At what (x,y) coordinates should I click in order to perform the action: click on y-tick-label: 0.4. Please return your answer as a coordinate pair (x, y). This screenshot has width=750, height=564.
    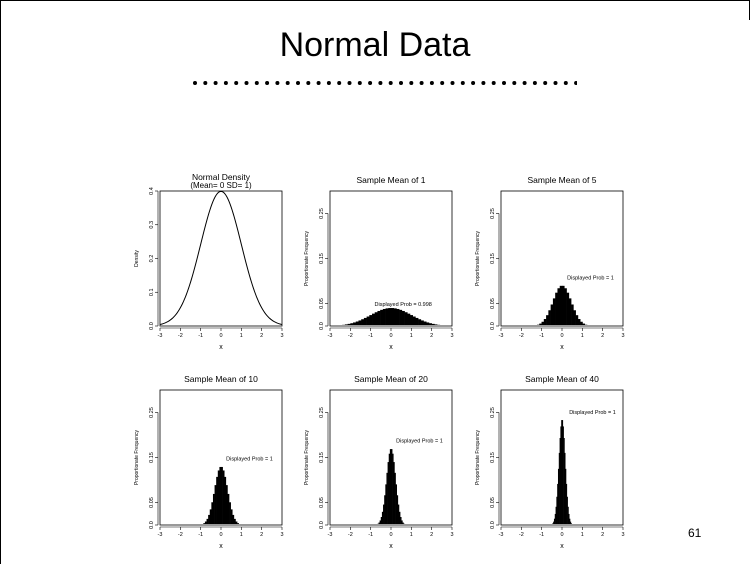
    Looking at the image, I should click on (152, 191).